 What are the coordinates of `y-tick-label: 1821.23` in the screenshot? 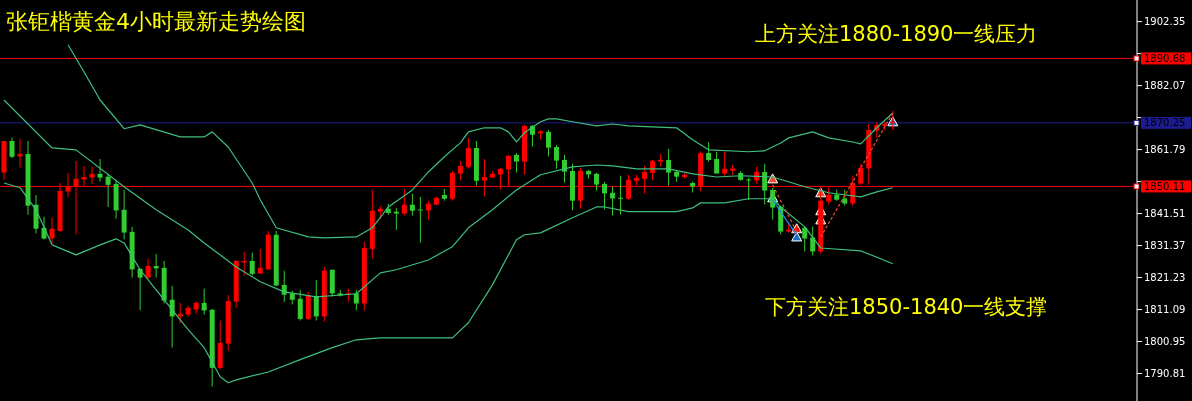 It's located at (1165, 278).